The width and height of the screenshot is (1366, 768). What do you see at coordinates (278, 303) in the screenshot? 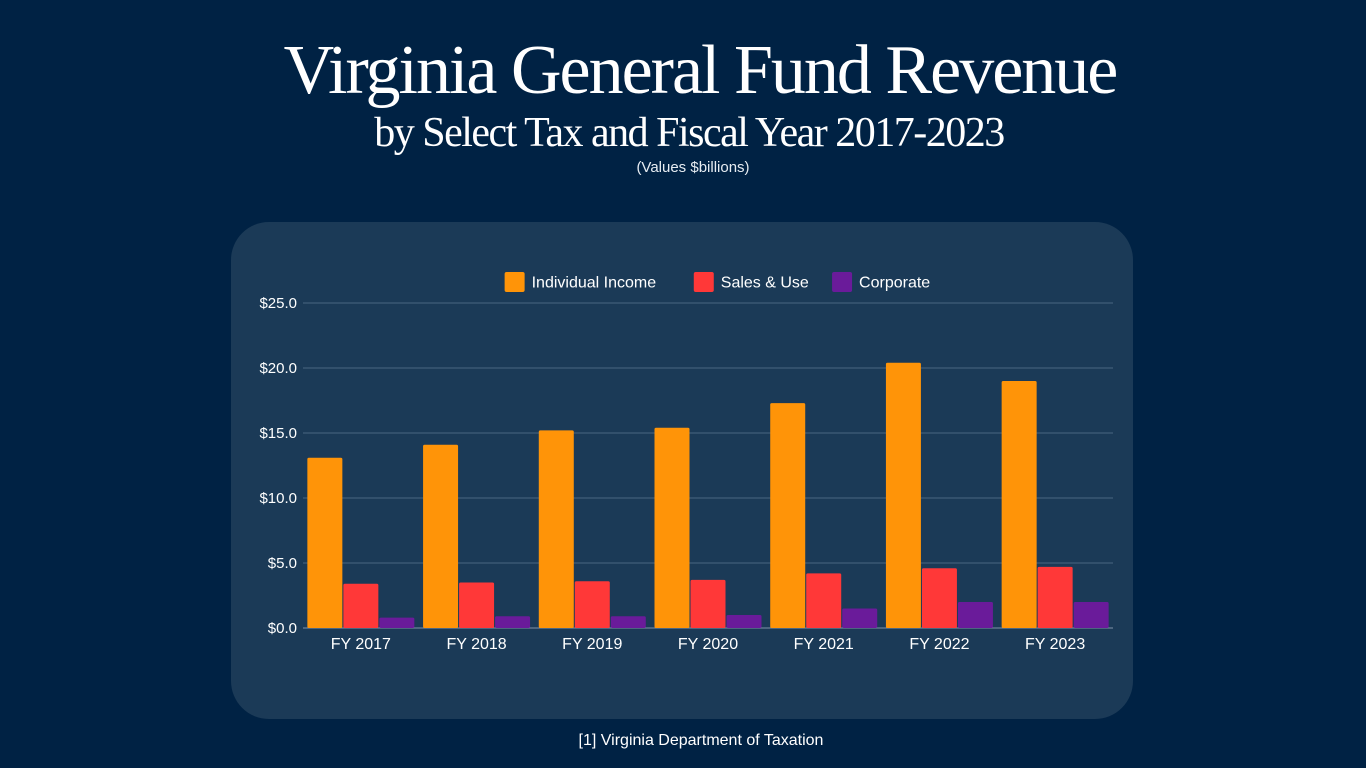
I see `y-tick-label: $25.0` at bounding box center [278, 303].